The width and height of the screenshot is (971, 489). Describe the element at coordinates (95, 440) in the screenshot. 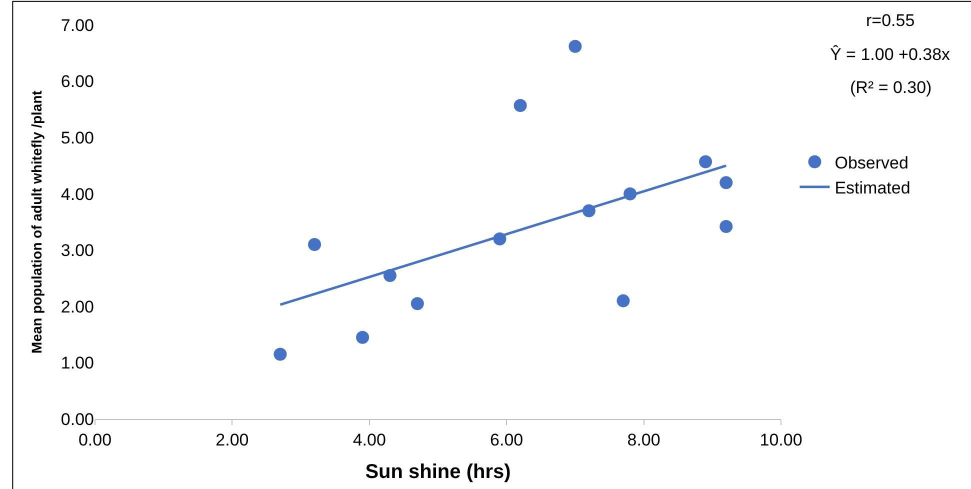

I see `x-tick-label: 0.00` at that location.